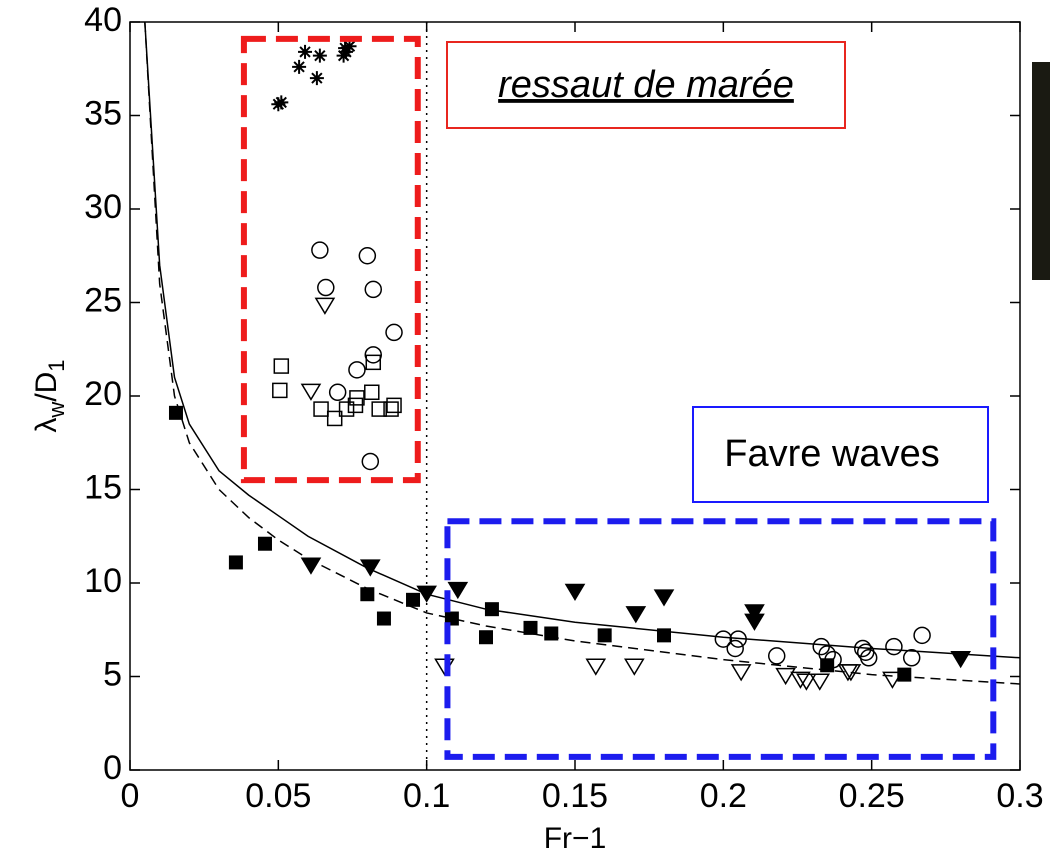 This screenshot has width=1050, height=857. Describe the element at coordinates (103, 581) in the screenshot. I see `y-tick-label: 10` at that location.